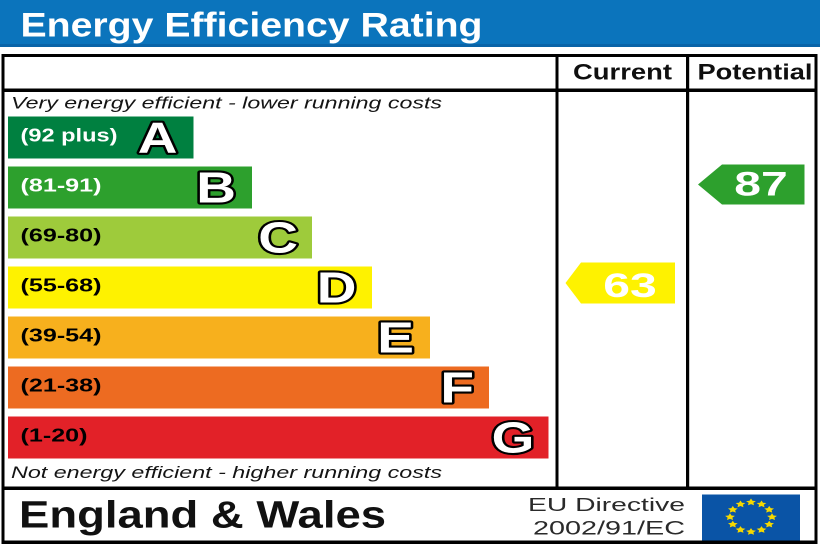  Describe the element at coordinates (761, 185) in the screenshot. I see `svg-text: 87` at that location.